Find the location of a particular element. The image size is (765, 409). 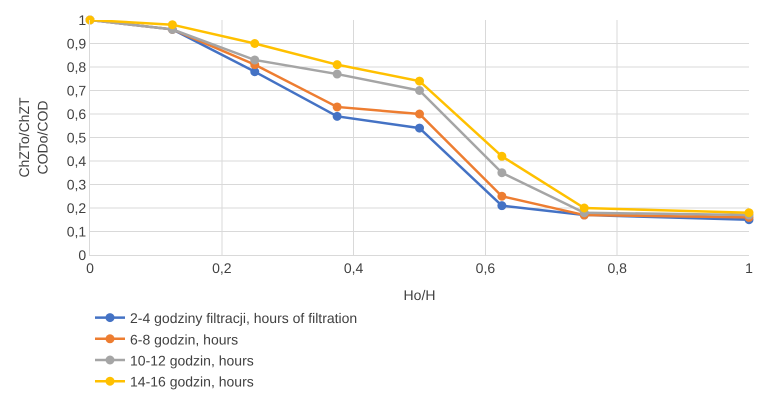

x-axis-title: Ho/H is located at coordinates (420, 295).